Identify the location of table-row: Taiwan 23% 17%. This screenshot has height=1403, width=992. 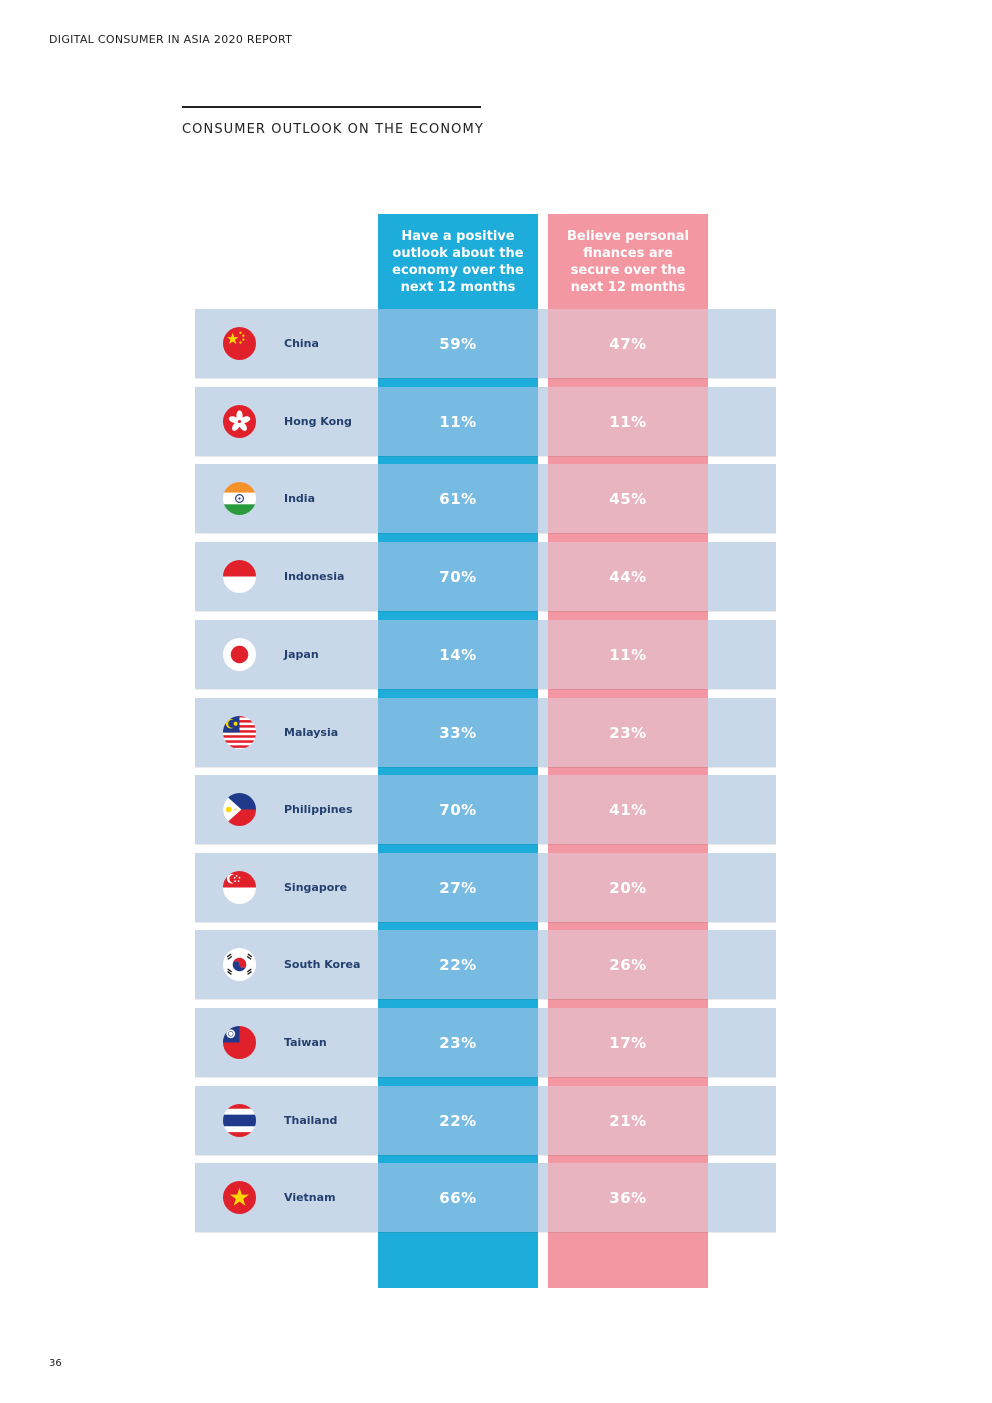
(485, 1042).